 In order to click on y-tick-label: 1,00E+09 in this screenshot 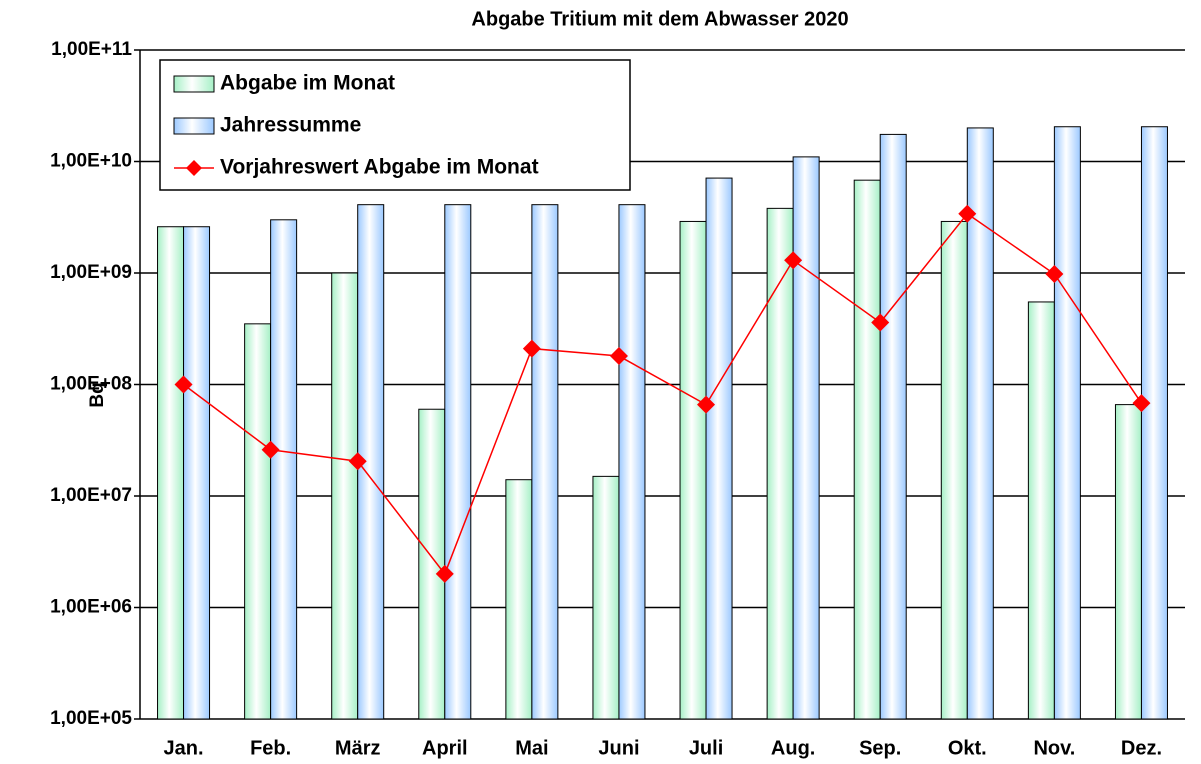, I will do `click(91, 272)`.